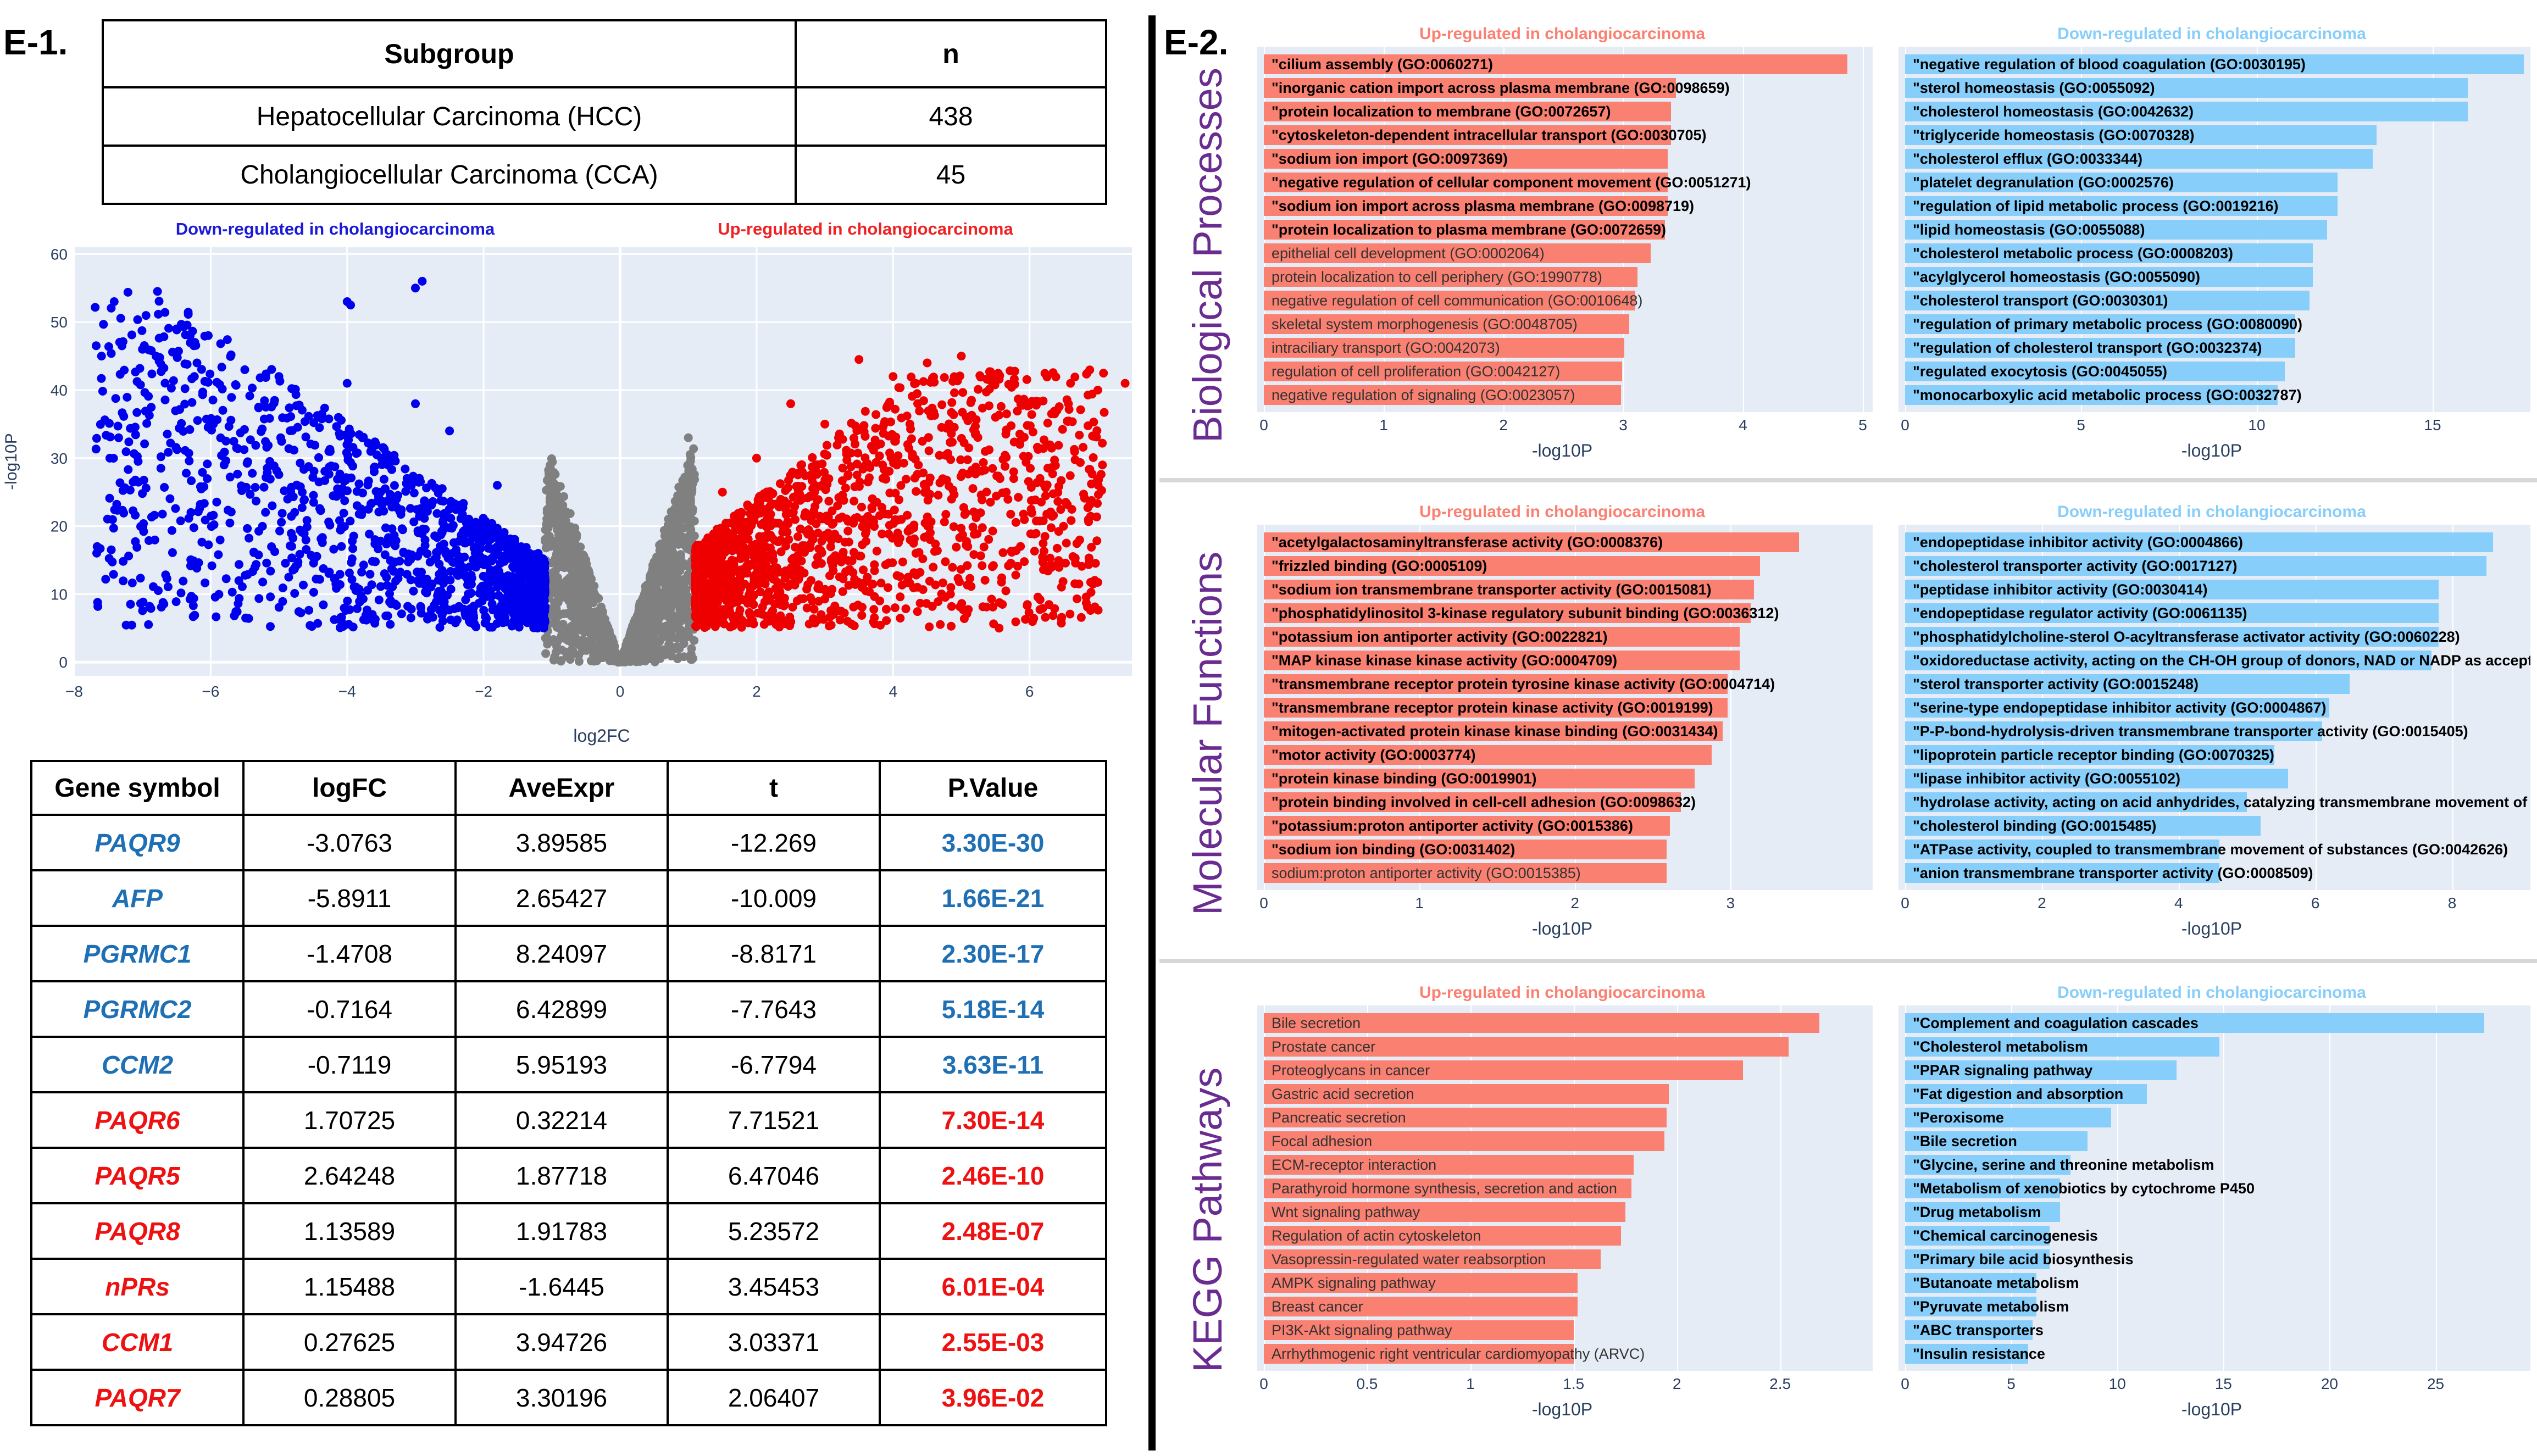 Image resolution: width=2537 pixels, height=1456 pixels. Describe the element at coordinates (2005, 1236) in the screenshot. I see `bar-label: "Chemical carcinogenesis` at that location.